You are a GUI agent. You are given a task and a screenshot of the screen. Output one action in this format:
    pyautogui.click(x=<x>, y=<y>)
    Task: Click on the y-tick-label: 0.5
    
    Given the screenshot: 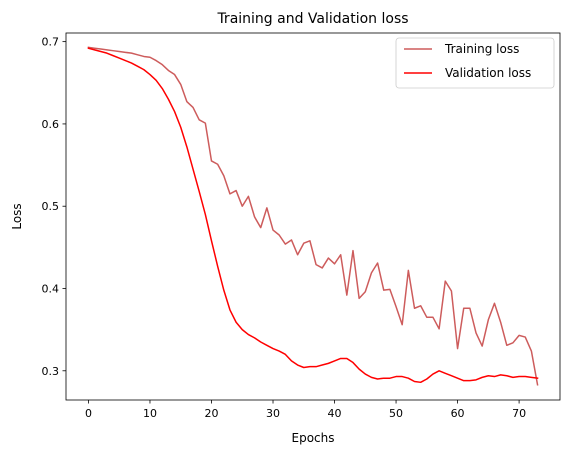 What is the action you would take?
    pyautogui.click(x=51, y=206)
    